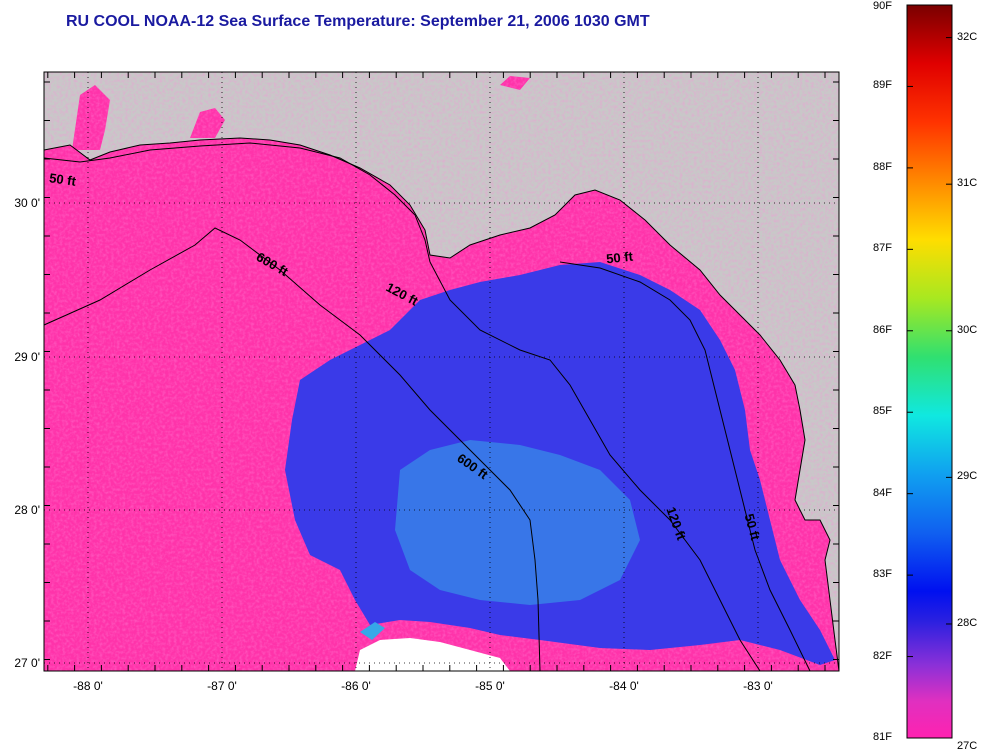 Image resolution: width=992 pixels, height=754 pixels. I want to click on latitude-tick-label: 27 0', so click(27, 663).